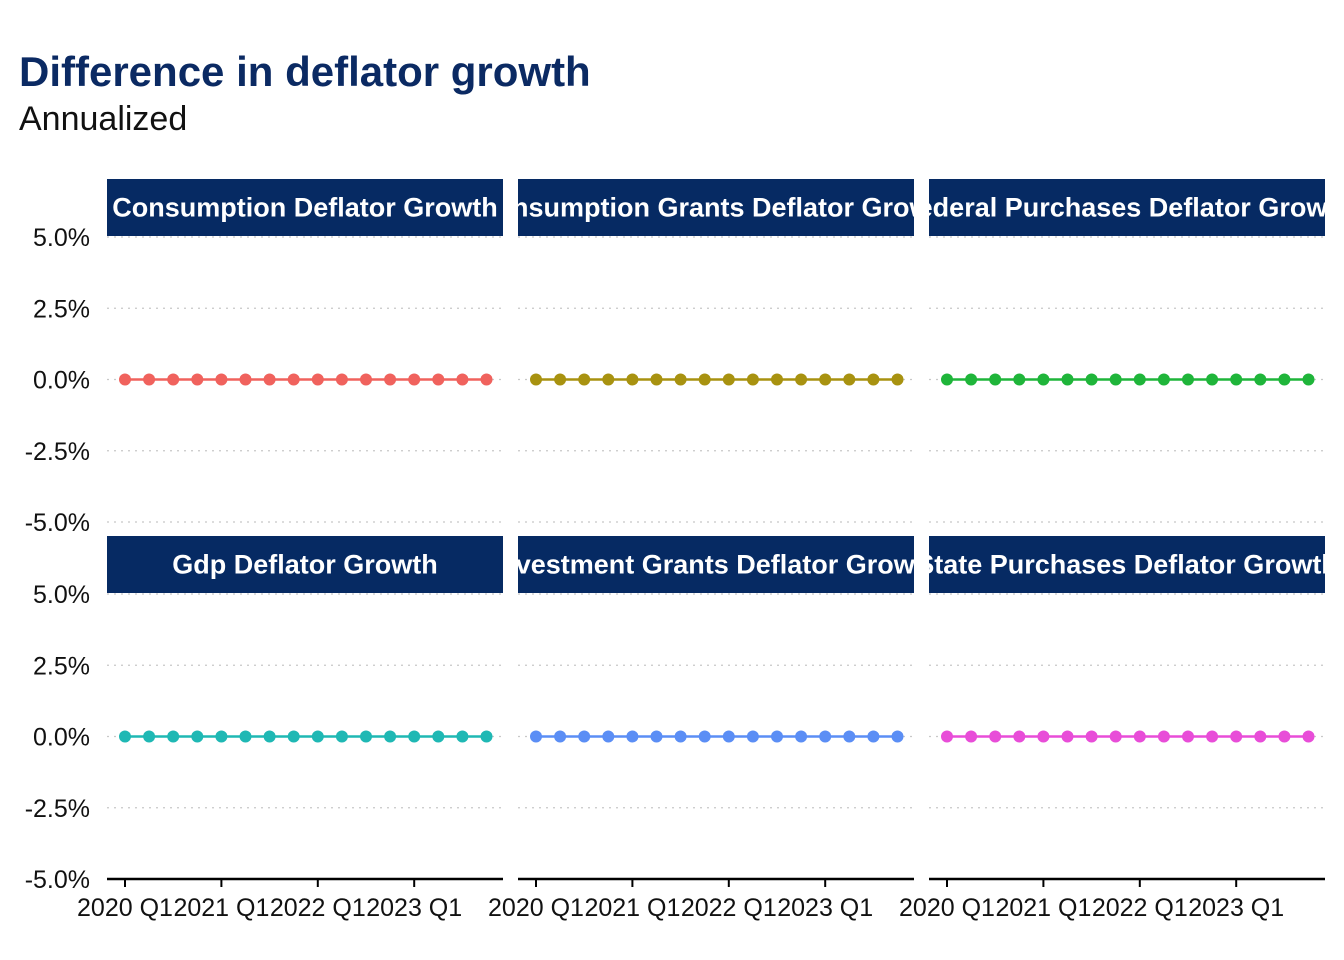  I want to click on facet-strip-label: Investment Grants Deflator Growth, so click(716, 565).